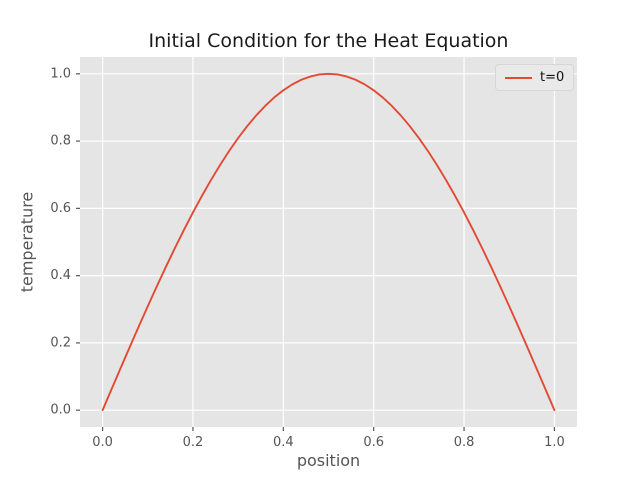 This screenshot has height=480, width=640. Describe the element at coordinates (328, 460) in the screenshot. I see `x-axis-label: position` at that location.